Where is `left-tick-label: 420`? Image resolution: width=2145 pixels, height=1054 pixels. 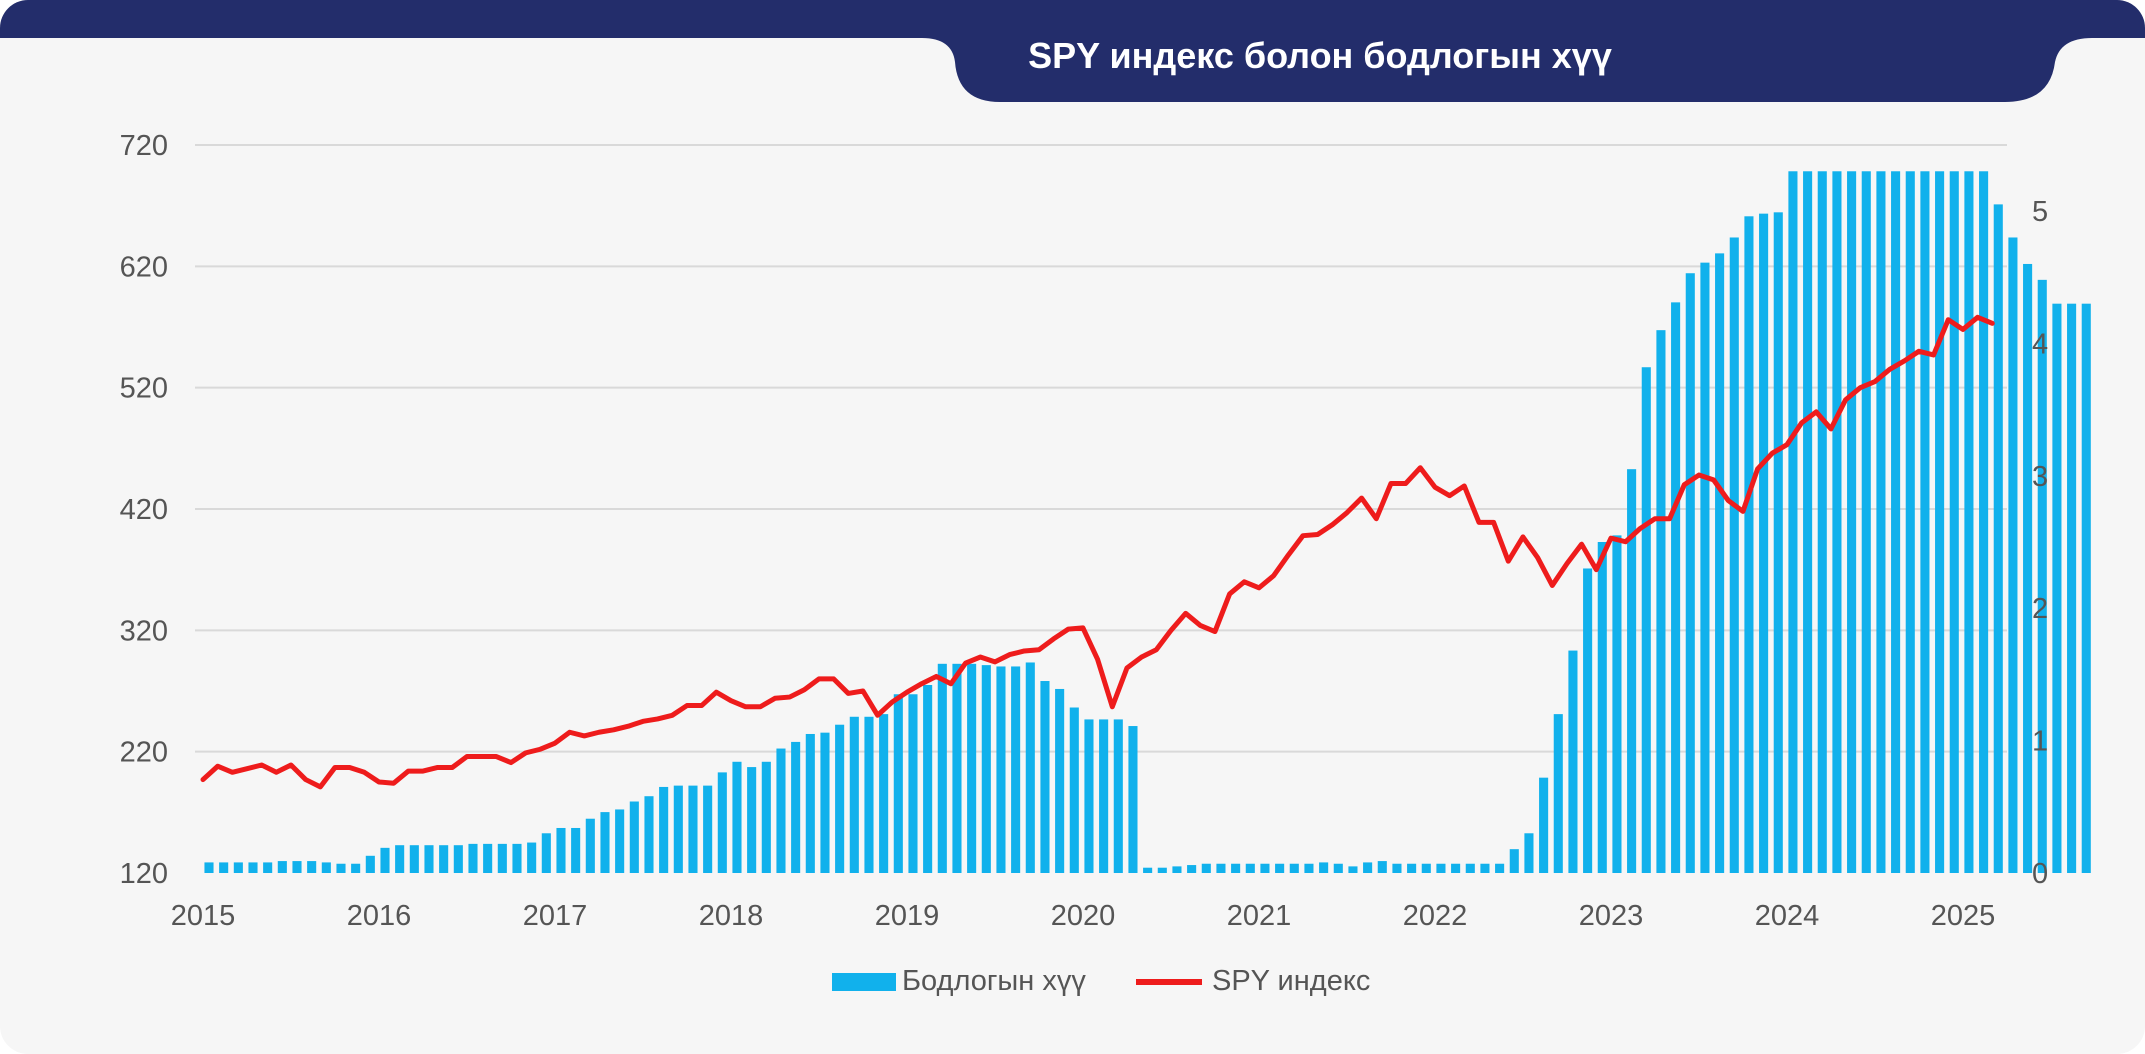
left-tick-label: 420 is located at coordinates (144, 510).